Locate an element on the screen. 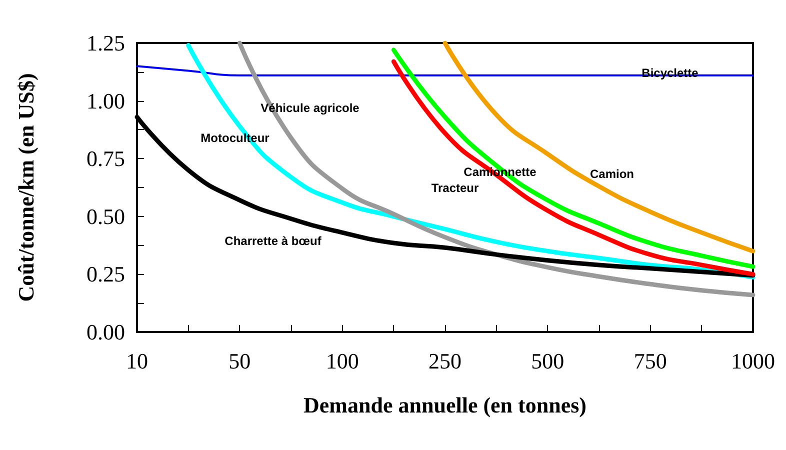 The width and height of the screenshot is (786, 450). series-label: Véhicule agricole is located at coordinates (310, 108).